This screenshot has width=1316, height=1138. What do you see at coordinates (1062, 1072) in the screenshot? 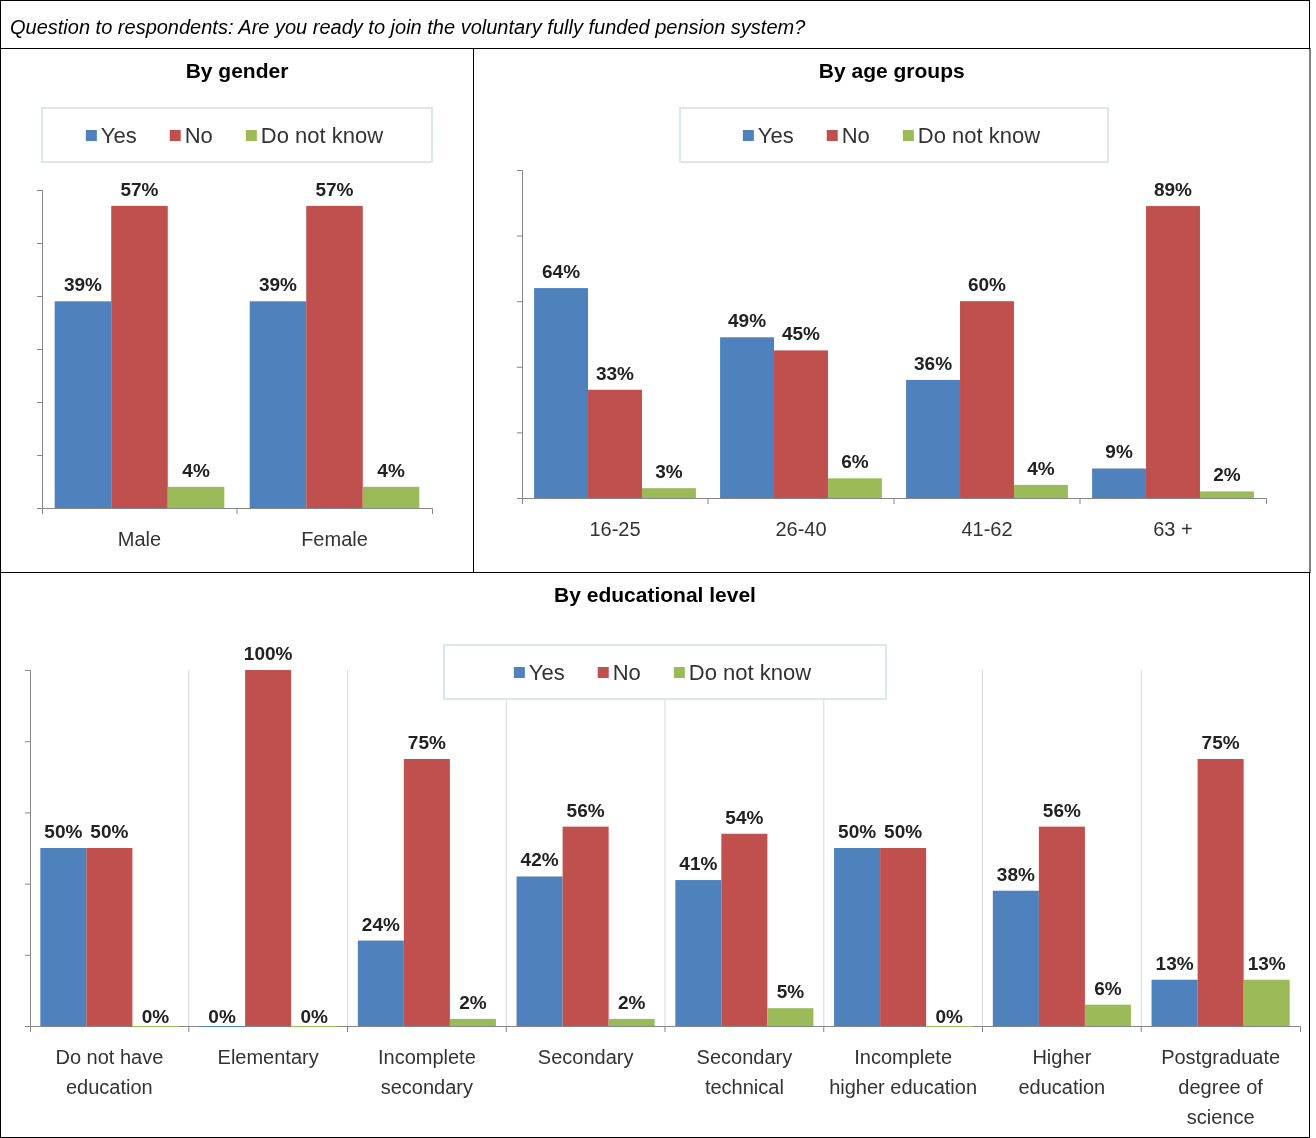
I see `x-tick-label: Higher education` at bounding box center [1062, 1072].